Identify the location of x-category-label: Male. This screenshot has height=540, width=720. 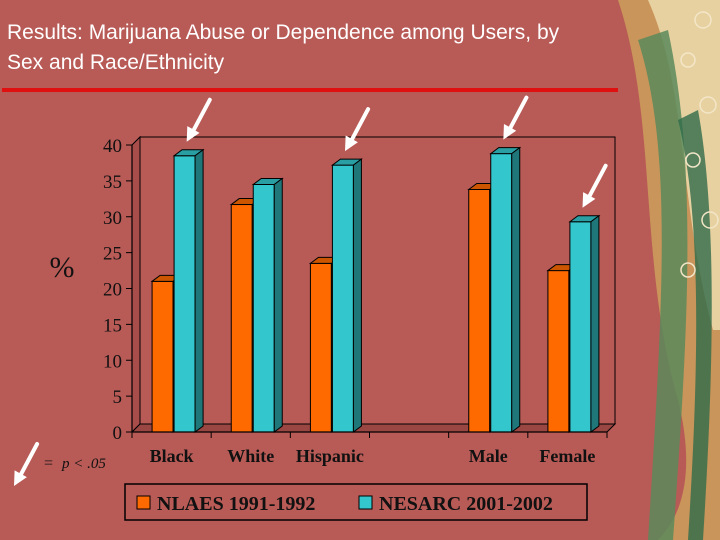
(488, 456).